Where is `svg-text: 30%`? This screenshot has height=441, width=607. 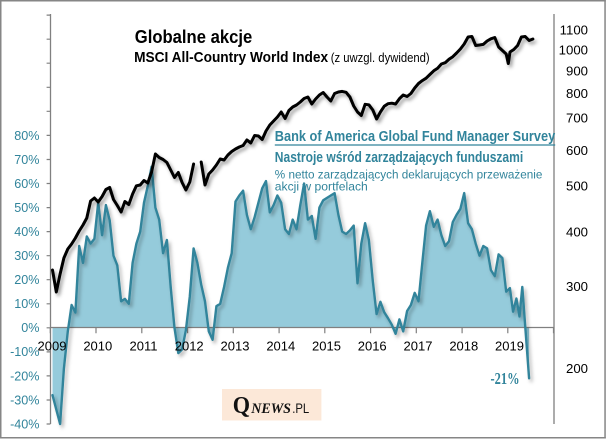
svg-text: 30% is located at coordinates (26, 256).